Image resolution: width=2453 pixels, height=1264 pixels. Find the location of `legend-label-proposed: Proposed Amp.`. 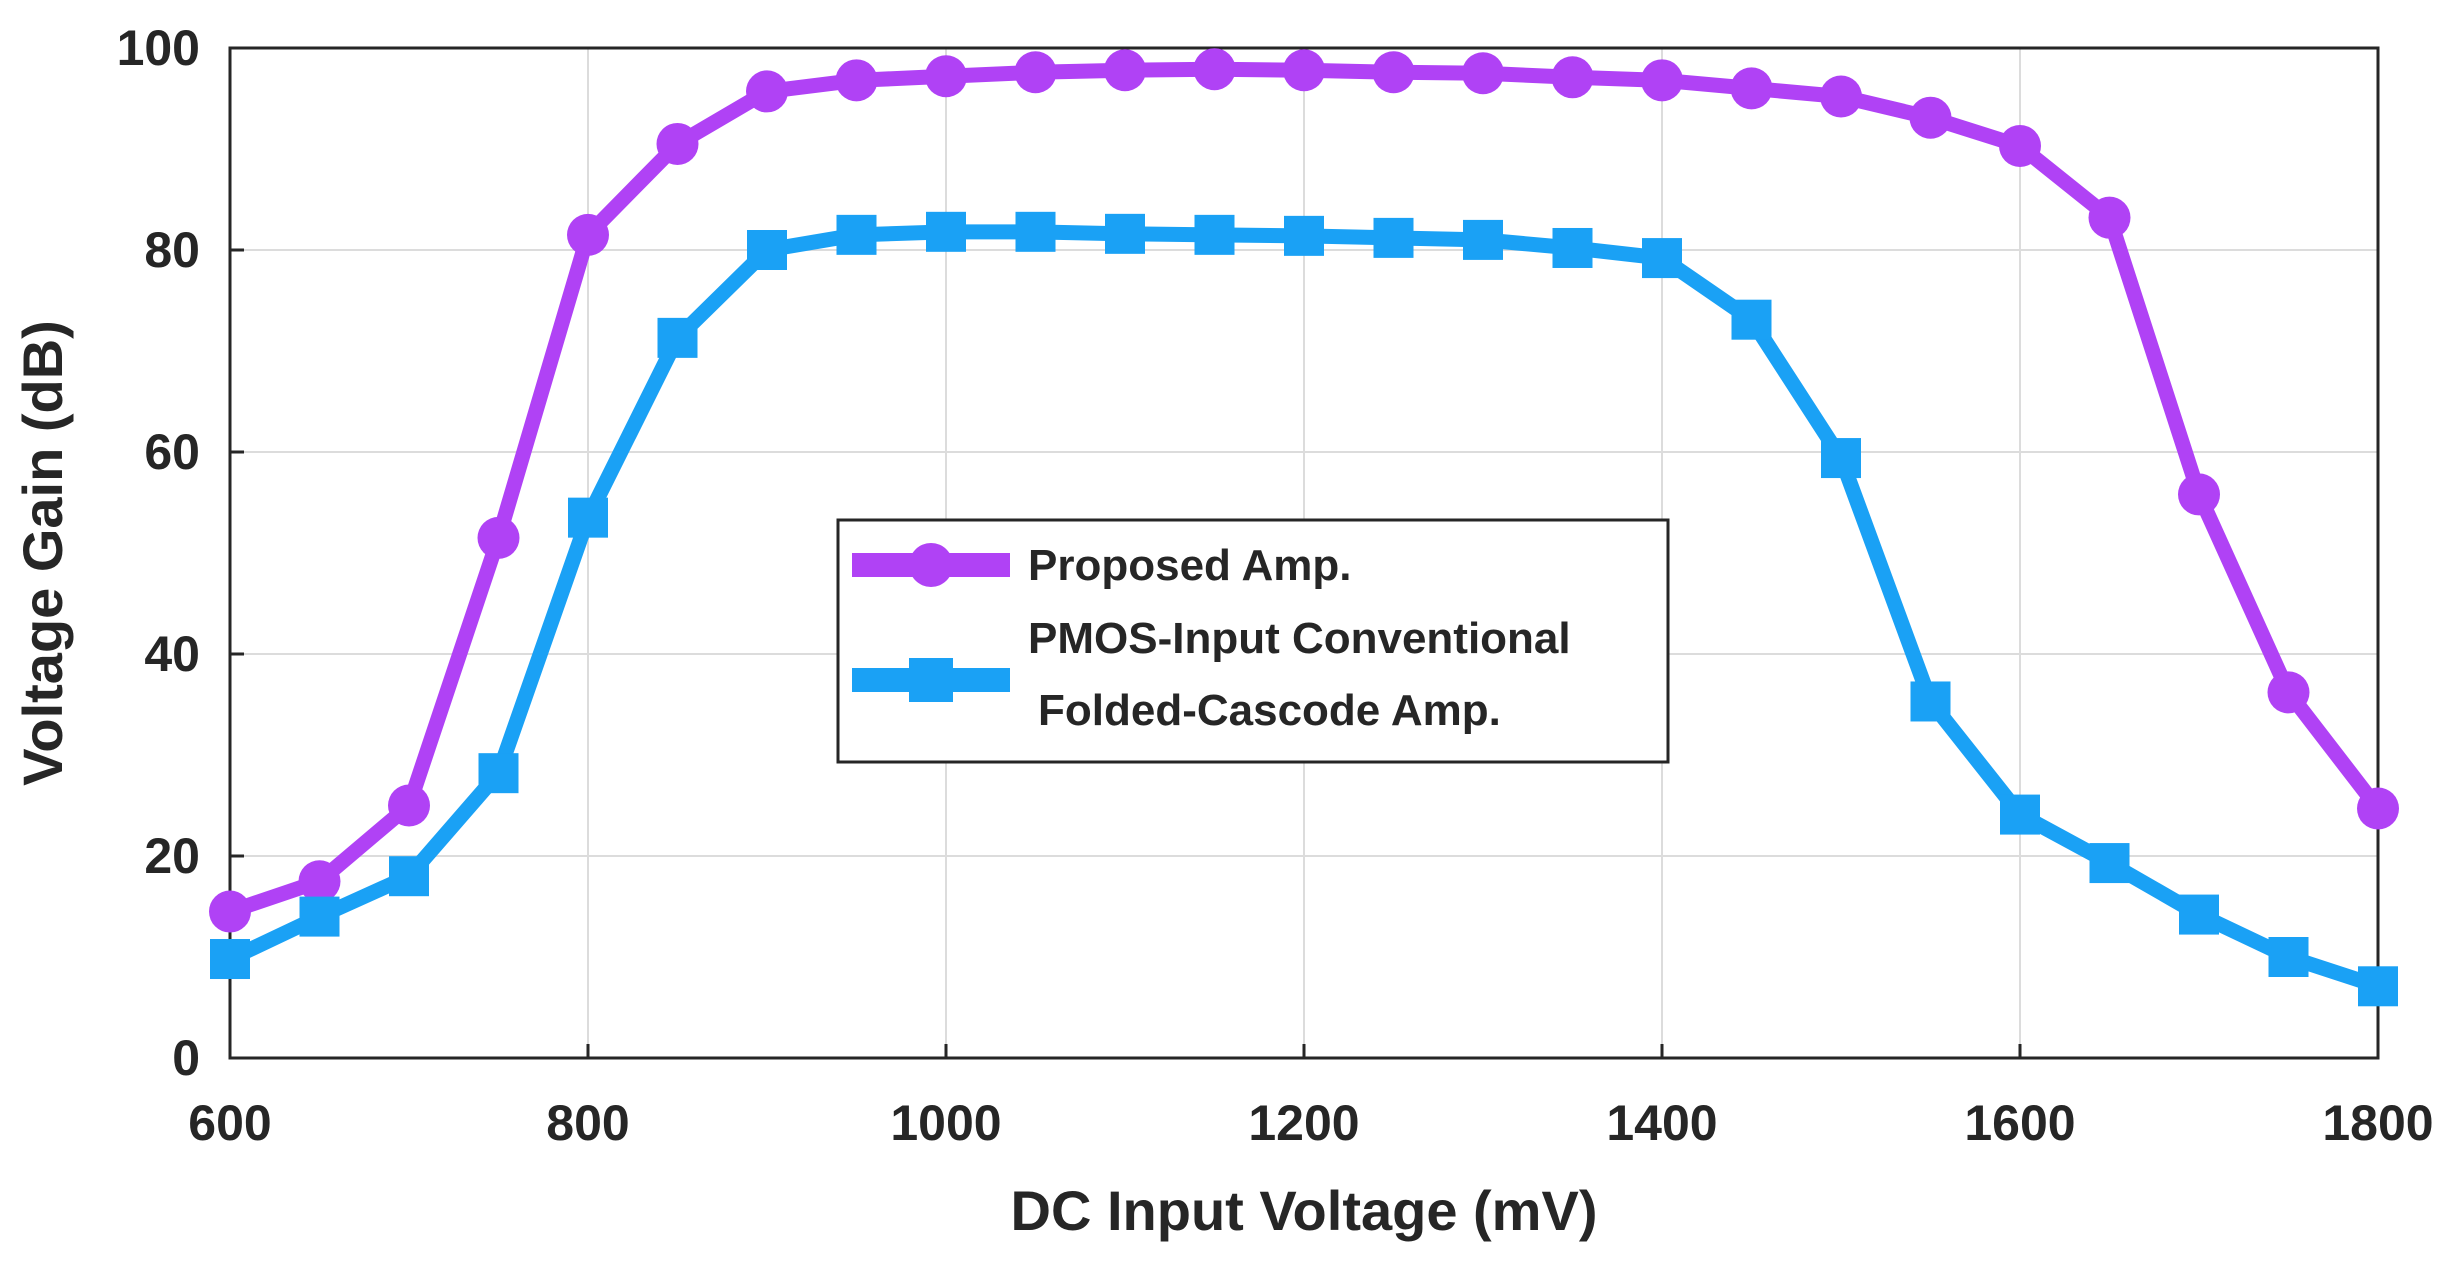

legend-label-proposed: Proposed Amp. is located at coordinates (1190, 565).